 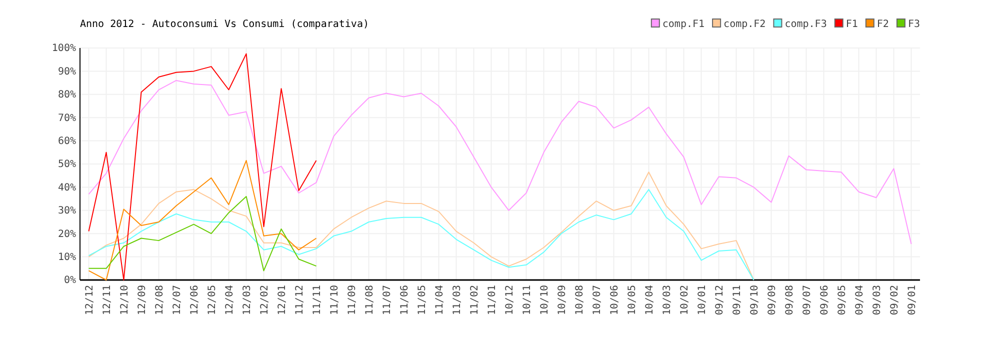 I want to click on y-tick-label: 80%, so click(x=67, y=95).